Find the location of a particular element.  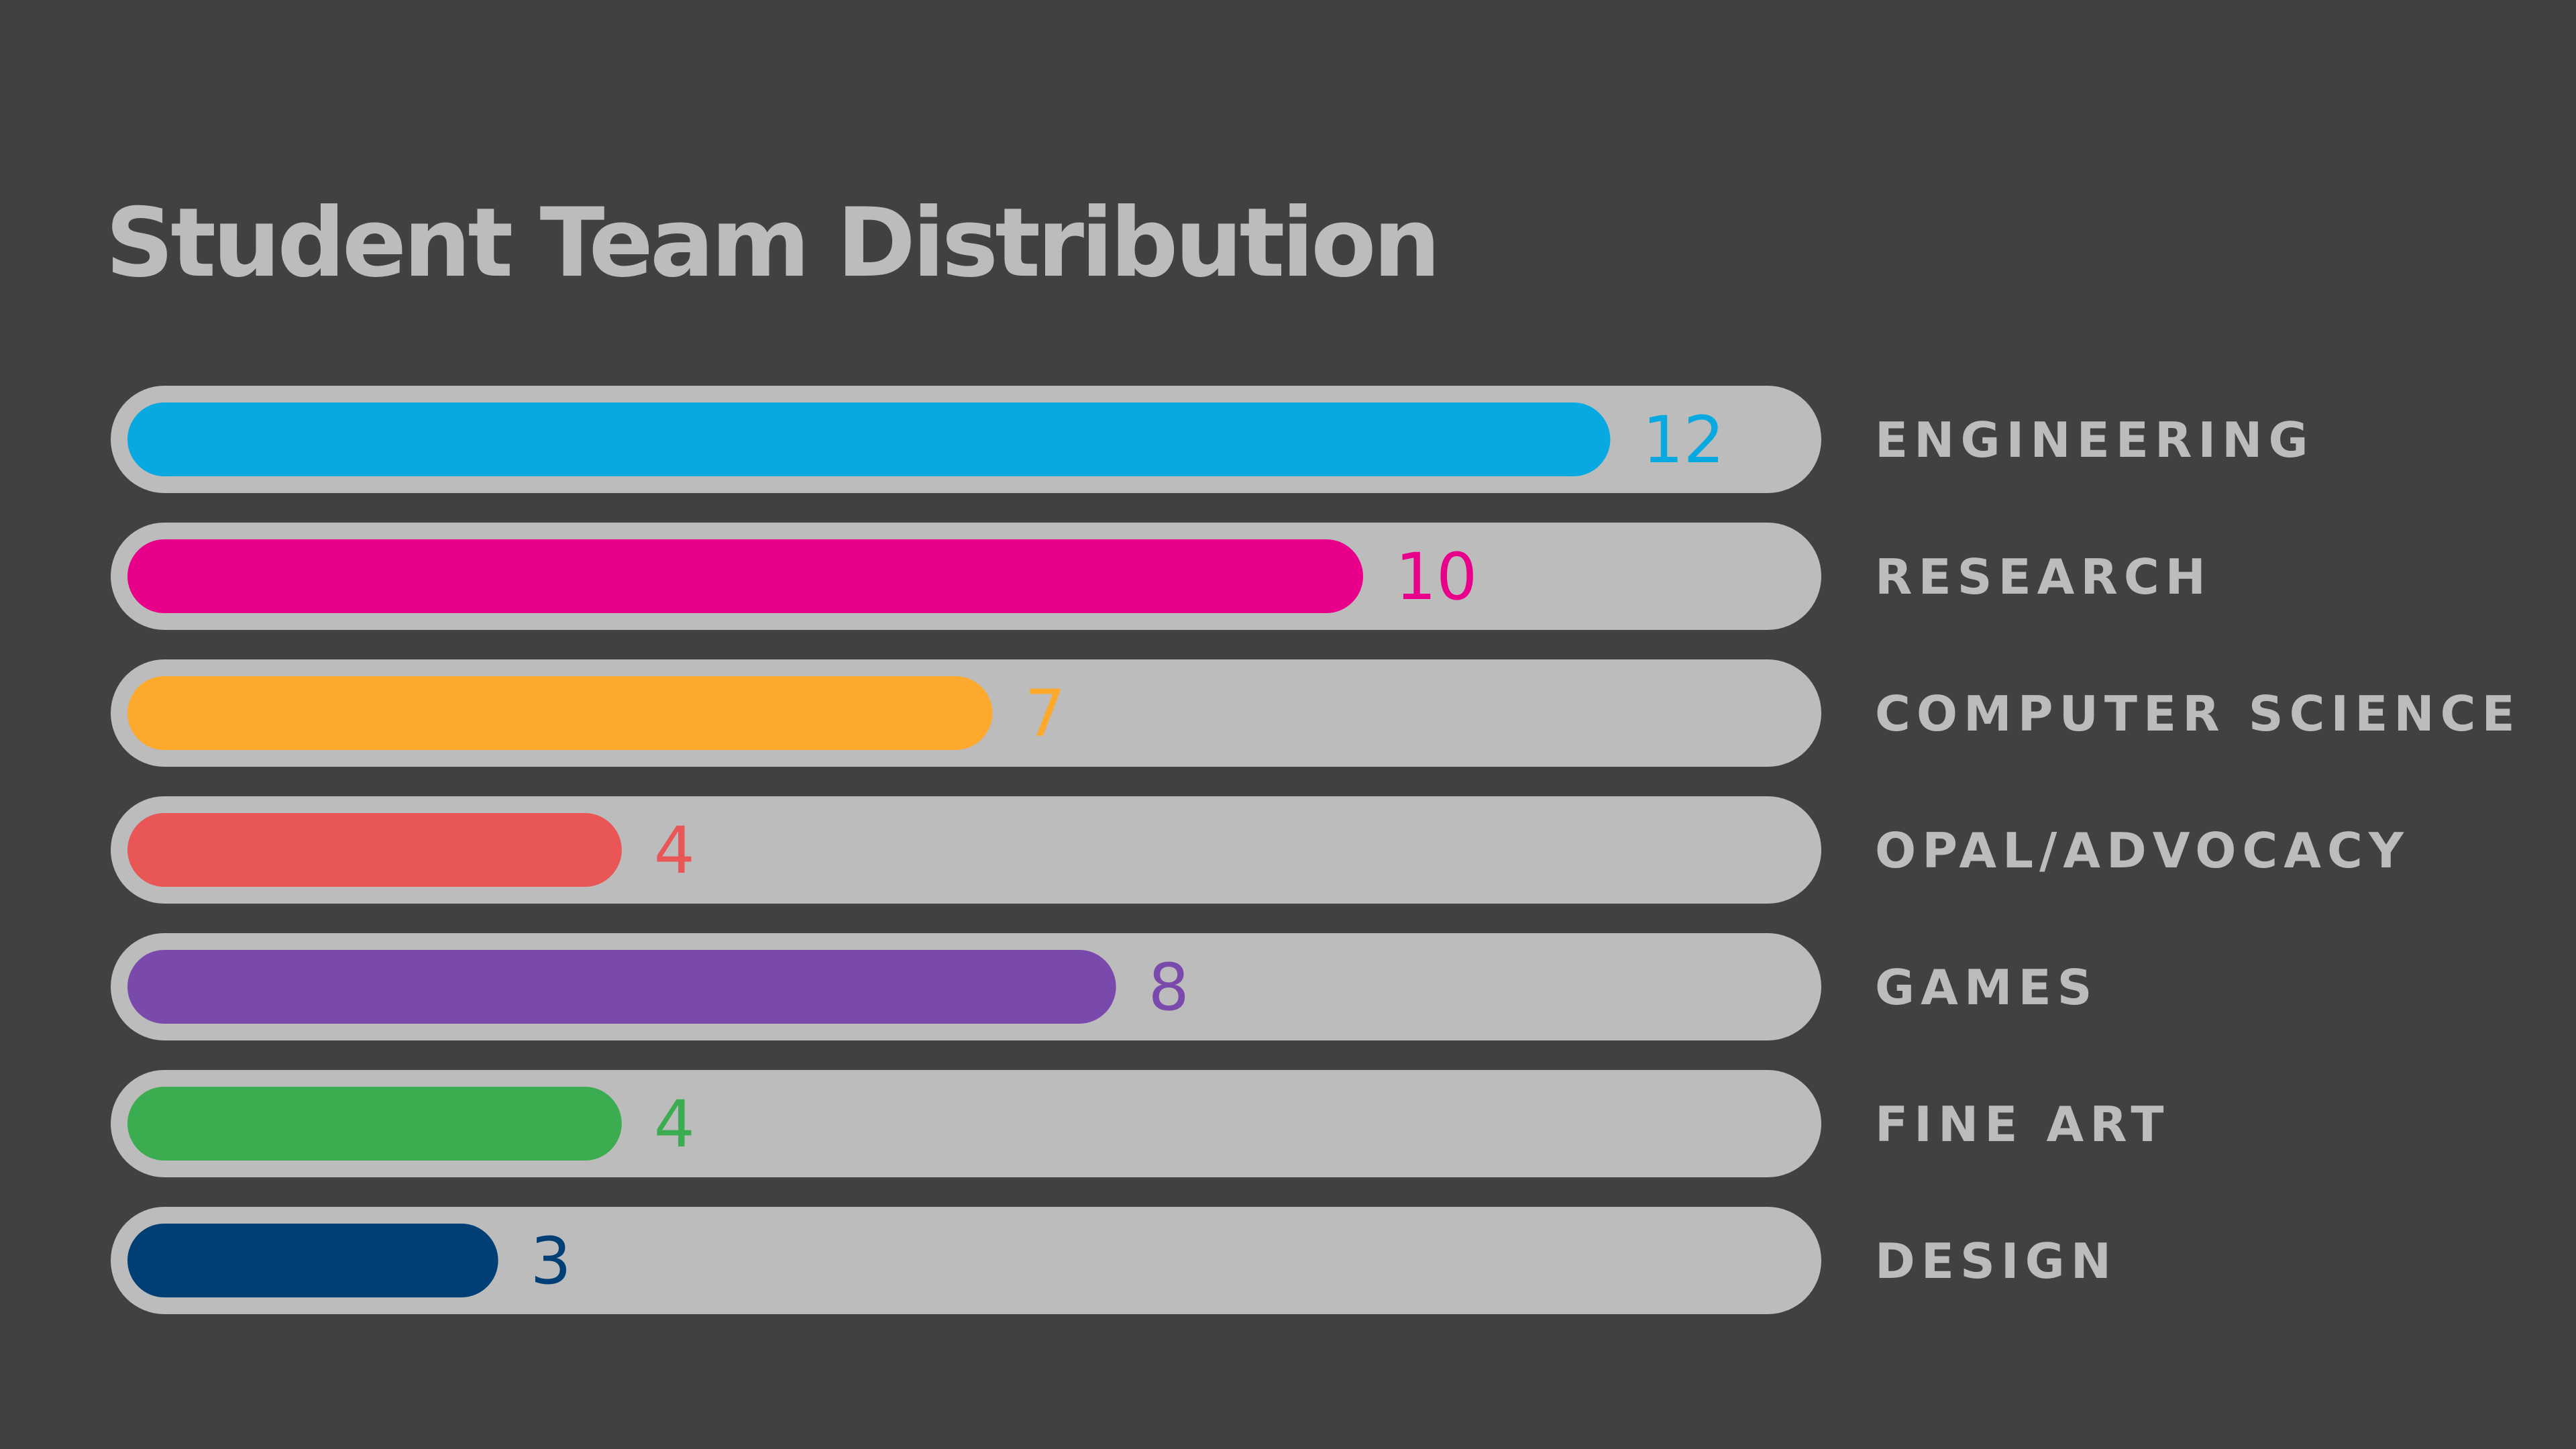

bar-row: 10 RESEARCH is located at coordinates (1161, 576).